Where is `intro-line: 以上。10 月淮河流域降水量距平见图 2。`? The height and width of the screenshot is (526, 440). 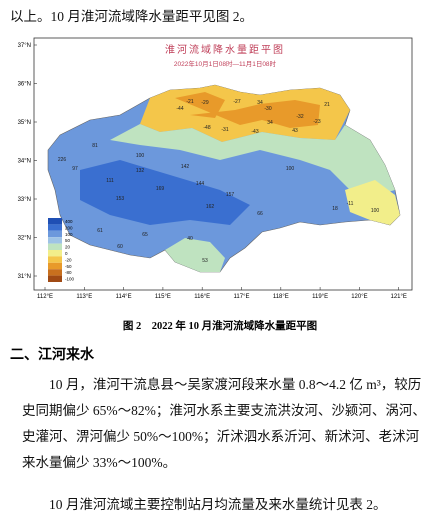
intro-line: 以上。10 月淮河流域降水量距平见图 2。 is located at coordinates (131, 16).